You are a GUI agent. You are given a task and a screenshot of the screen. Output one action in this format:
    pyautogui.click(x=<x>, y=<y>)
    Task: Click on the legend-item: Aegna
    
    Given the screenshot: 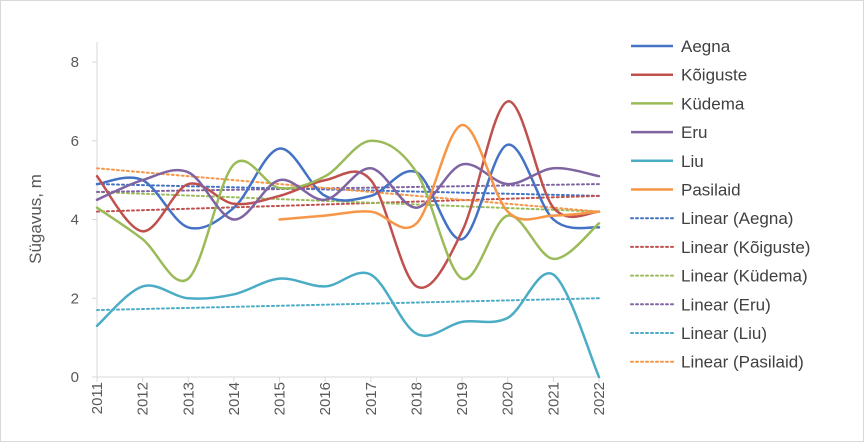 What is the action you would take?
    pyautogui.click(x=681, y=46)
    